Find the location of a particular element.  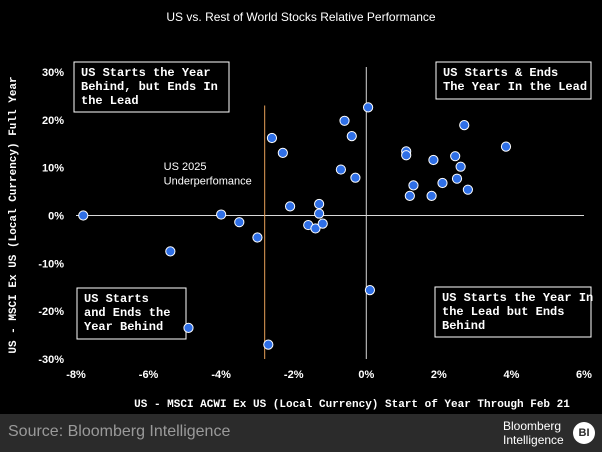

quadrant-bottom-right-line: the Lead but Ends is located at coordinates (503, 312).